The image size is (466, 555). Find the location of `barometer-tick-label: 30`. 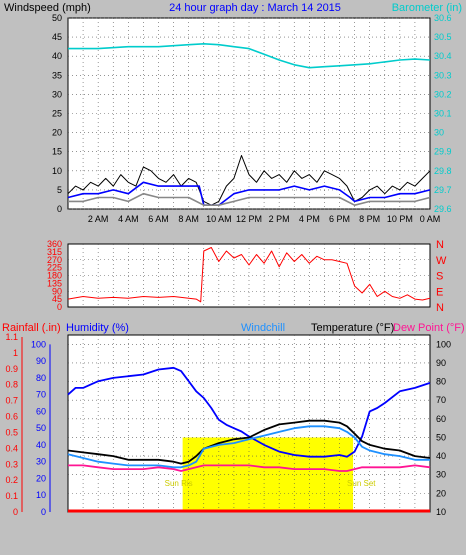

barometer-tick-label: 30 is located at coordinates (439, 133).